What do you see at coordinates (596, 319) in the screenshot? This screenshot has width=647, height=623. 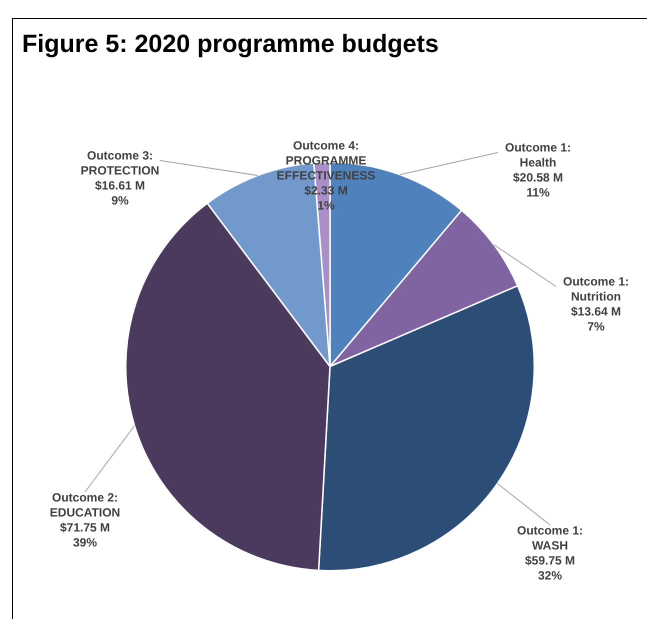 I see `data-label: $13.64 M 7%` at bounding box center [596, 319].